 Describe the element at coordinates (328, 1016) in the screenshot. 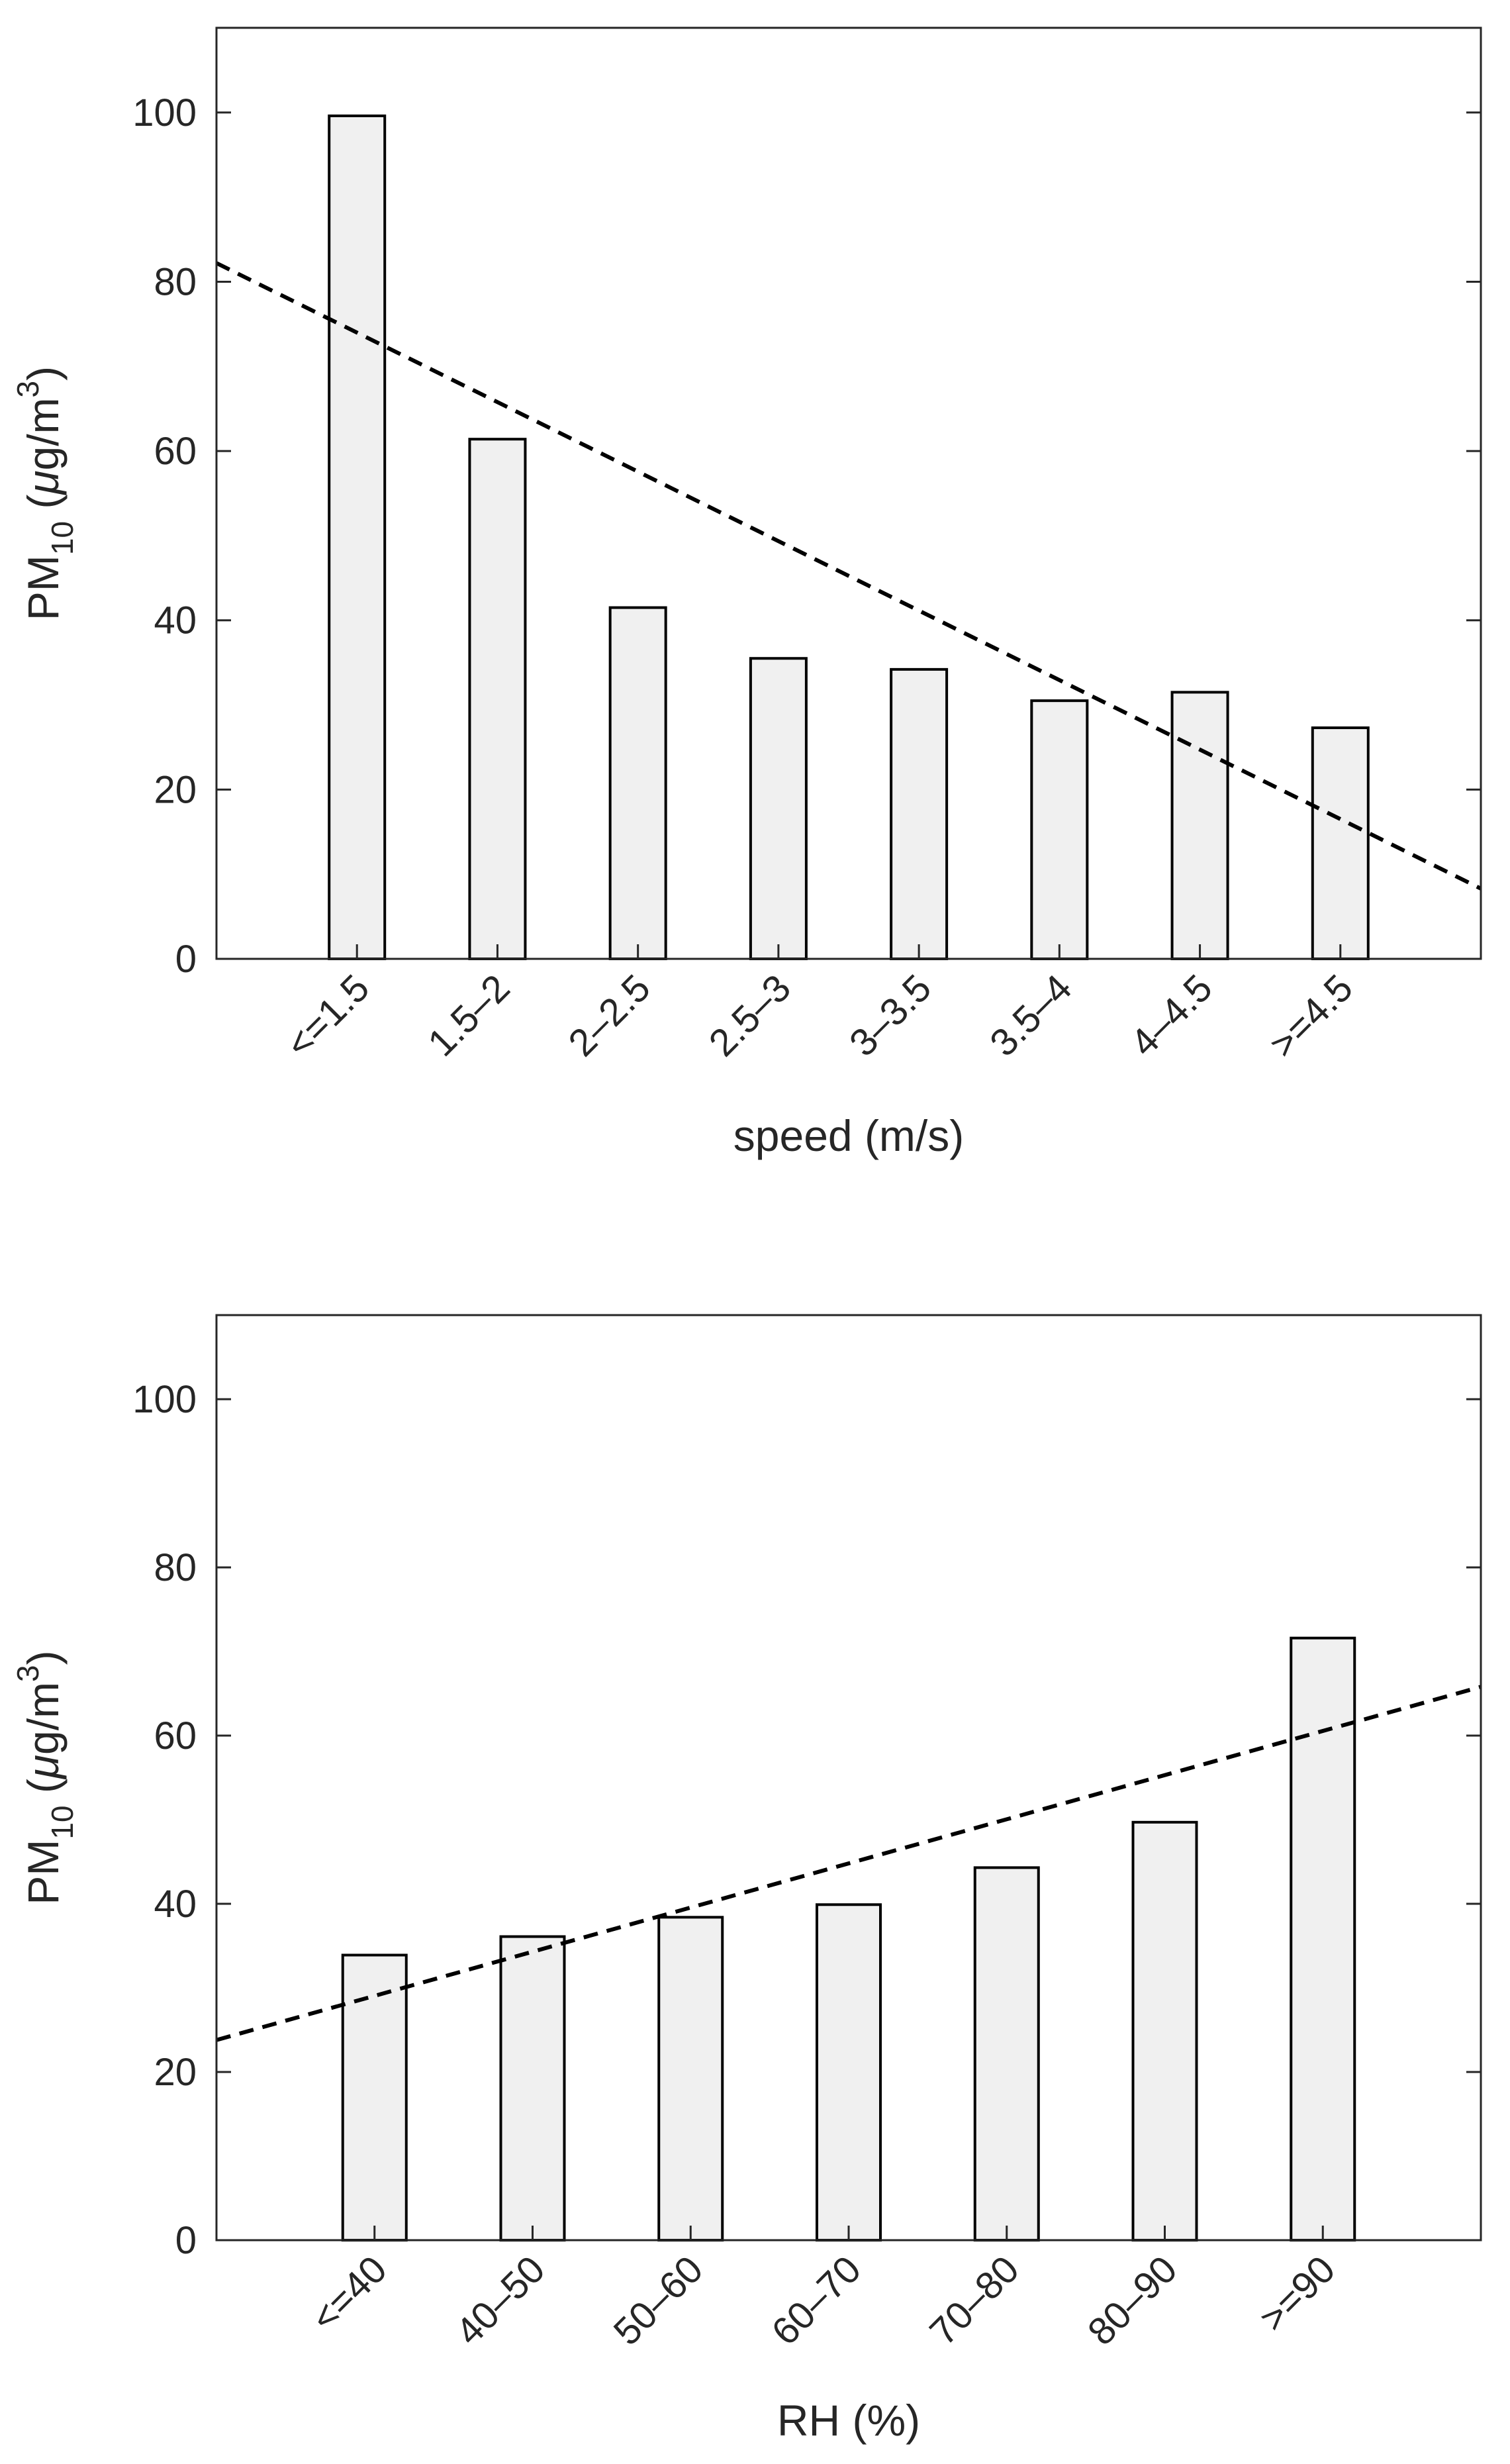

I see `x-tick-label: <=1.5` at that location.